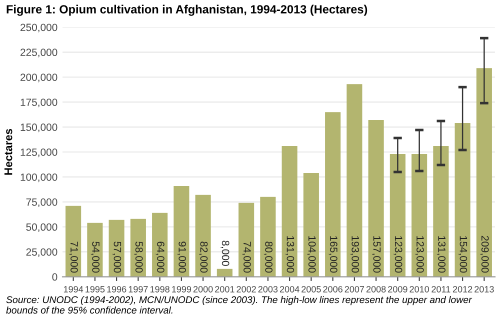 The height and width of the screenshot is (320, 500). What do you see at coordinates (203, 289) in the screenshot?
I see `x-tick-label: 2000` at bounding box center [203, 289].